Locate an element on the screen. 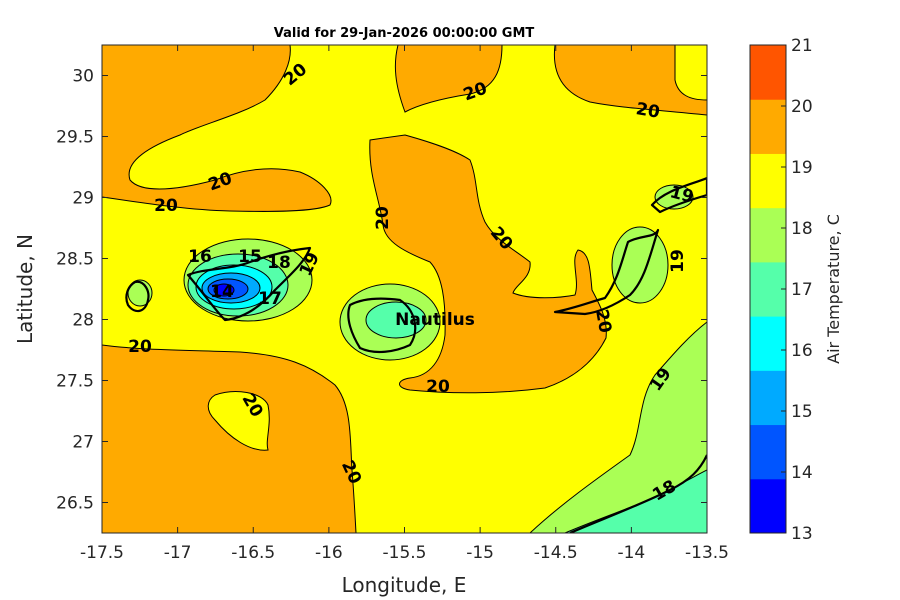  y-tick-label: 27.5 is located at coordinates (75, 382).